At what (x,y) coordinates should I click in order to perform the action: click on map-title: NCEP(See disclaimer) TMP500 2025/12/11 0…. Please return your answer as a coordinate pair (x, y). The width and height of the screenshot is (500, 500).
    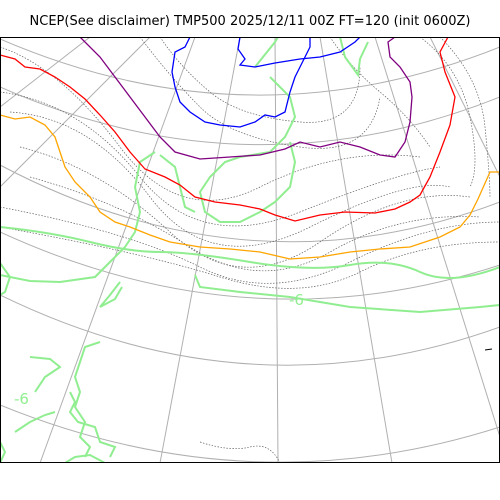
    Looking at the image, I should click on (250, 21).